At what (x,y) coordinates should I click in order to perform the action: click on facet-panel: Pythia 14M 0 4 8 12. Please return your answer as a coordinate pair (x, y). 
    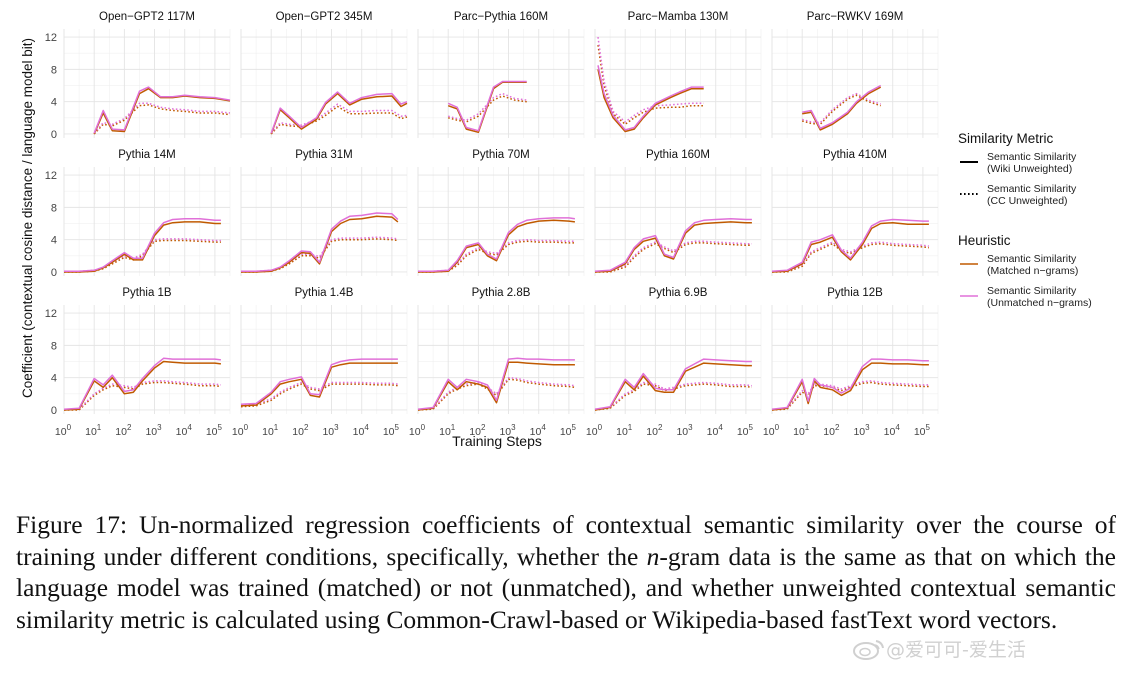
    Looking at the image, I should click on (138, 214).